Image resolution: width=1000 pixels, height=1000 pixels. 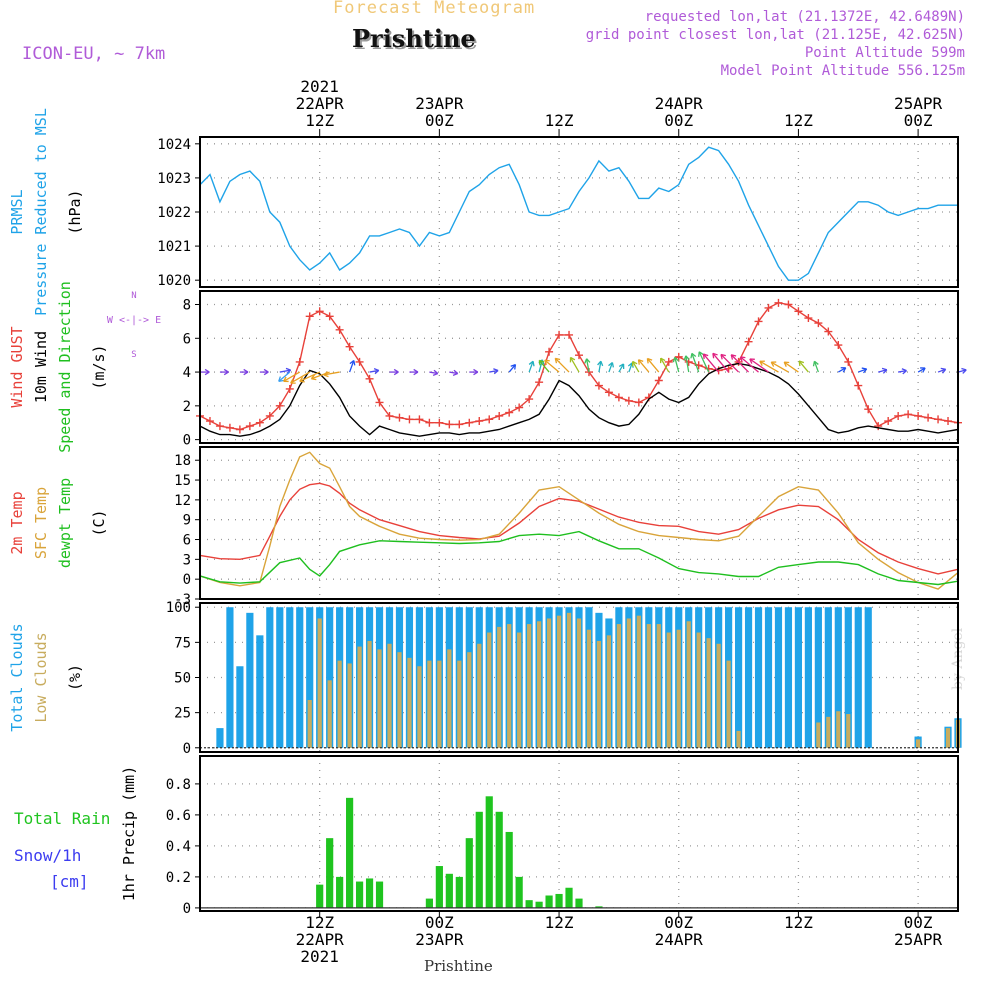 What do you see at coordinates (133, 355) in the screenshot?
I see `compass-s: S` at bounding box center [133, 355].